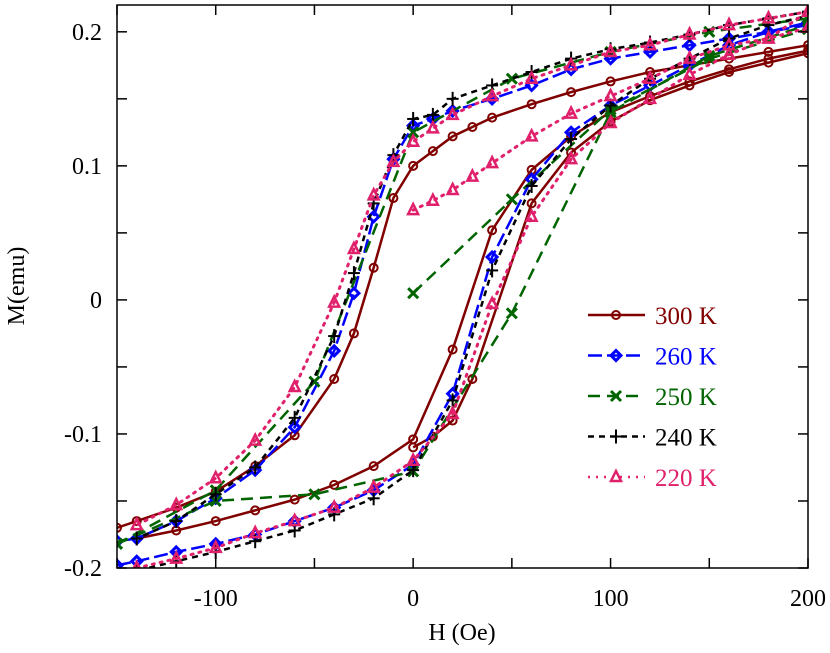 The image size is (830, 653). Describe the element at coordinates (652, 478) in the screenshot. I see `legend-entry: 220 K` at that location.